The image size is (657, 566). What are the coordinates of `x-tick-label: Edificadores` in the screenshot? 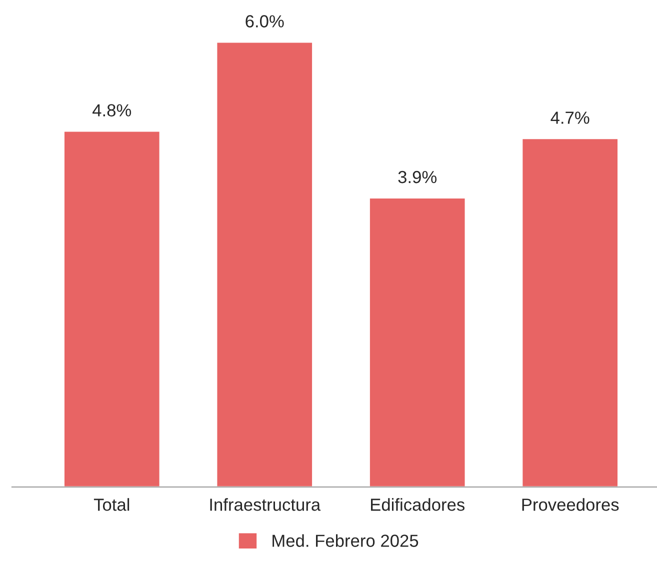 It's located at (418, 504).